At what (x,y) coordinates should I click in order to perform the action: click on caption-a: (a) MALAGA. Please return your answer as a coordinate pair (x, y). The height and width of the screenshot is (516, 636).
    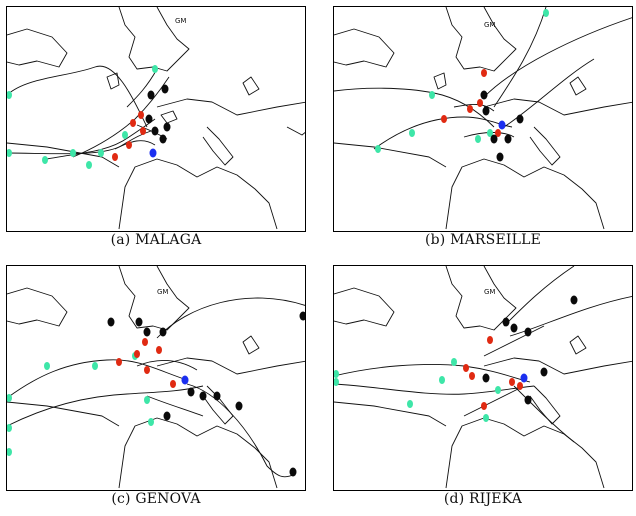
    Looking at the image, I should click on (156, 240).